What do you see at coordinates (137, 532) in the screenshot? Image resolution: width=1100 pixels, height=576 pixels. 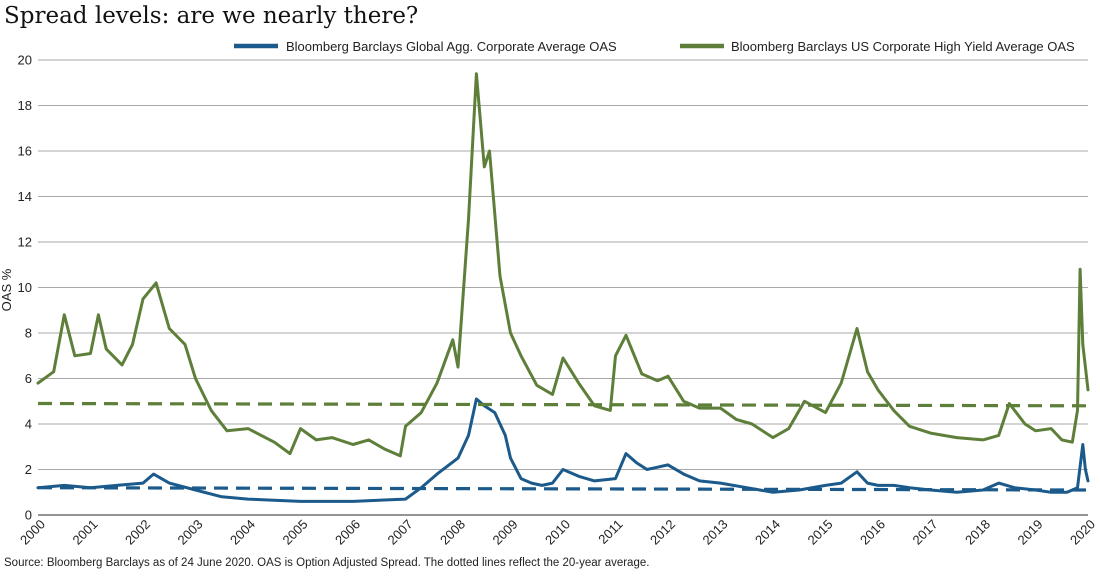 I see `x-tick-label: 2002` at bounding box center [137, 532].